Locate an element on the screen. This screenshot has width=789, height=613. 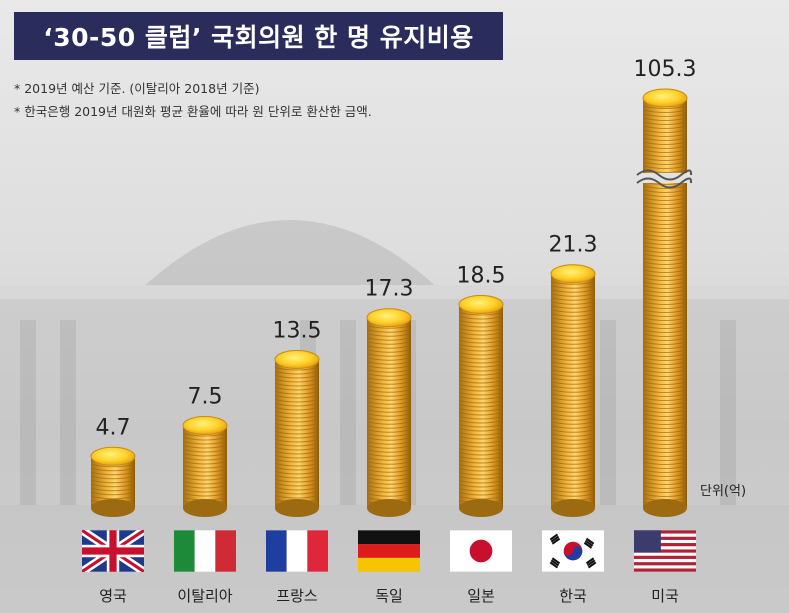
country-label-usa: 미국 is located at coordinates (665, 596).